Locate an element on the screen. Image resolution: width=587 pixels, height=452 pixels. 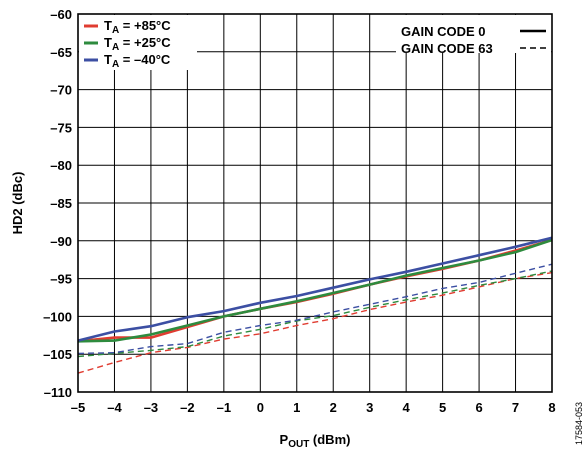
y-tick-label: –75 is located at coordinates (61, 127).